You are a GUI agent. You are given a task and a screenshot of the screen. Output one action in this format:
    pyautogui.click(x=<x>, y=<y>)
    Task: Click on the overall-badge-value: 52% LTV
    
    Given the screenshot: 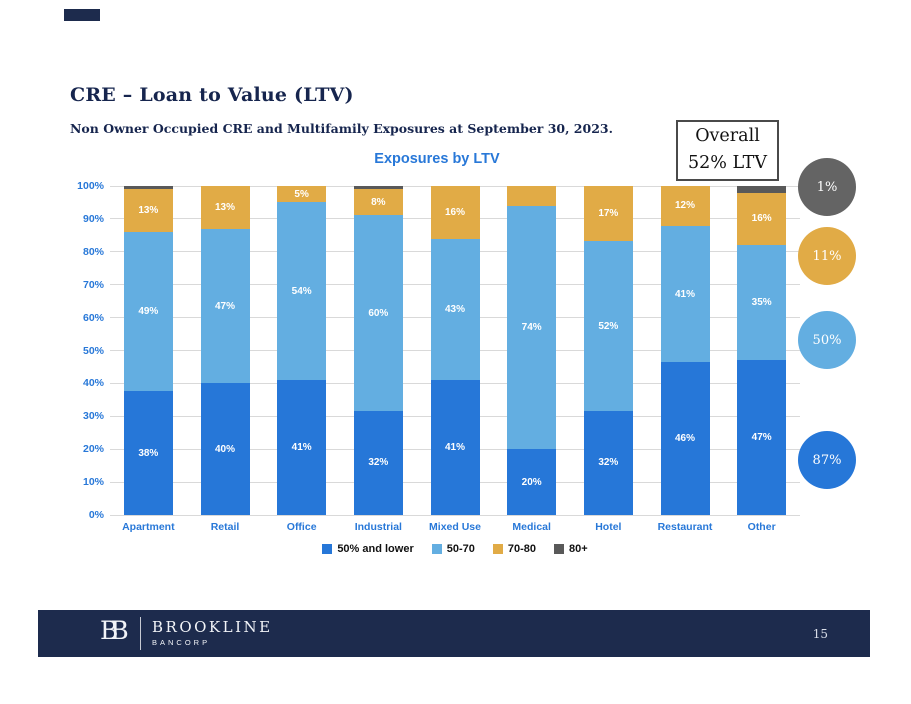 What is the action you would take?
    pyautogui.click(x=727, y=163)
    